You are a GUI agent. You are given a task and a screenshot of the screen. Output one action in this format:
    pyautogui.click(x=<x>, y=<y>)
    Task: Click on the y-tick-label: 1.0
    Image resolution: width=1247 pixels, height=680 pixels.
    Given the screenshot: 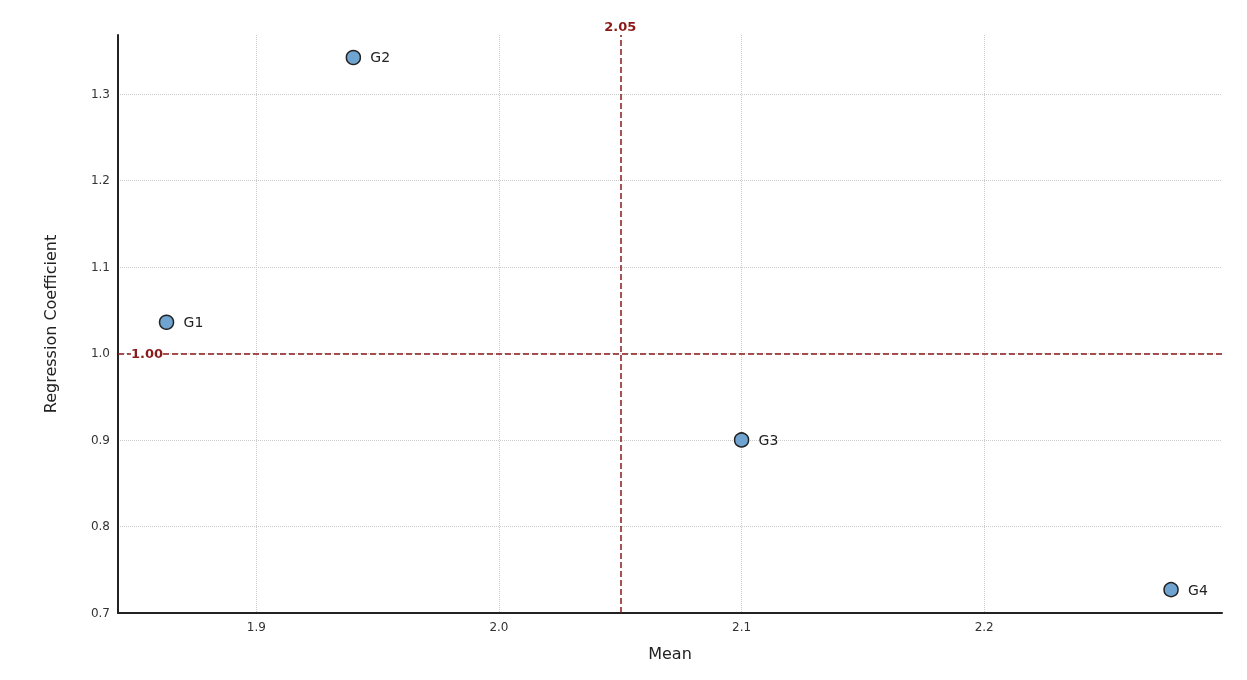 What is the action you would take?
    pyautogui.click(x=100, y=353)
    